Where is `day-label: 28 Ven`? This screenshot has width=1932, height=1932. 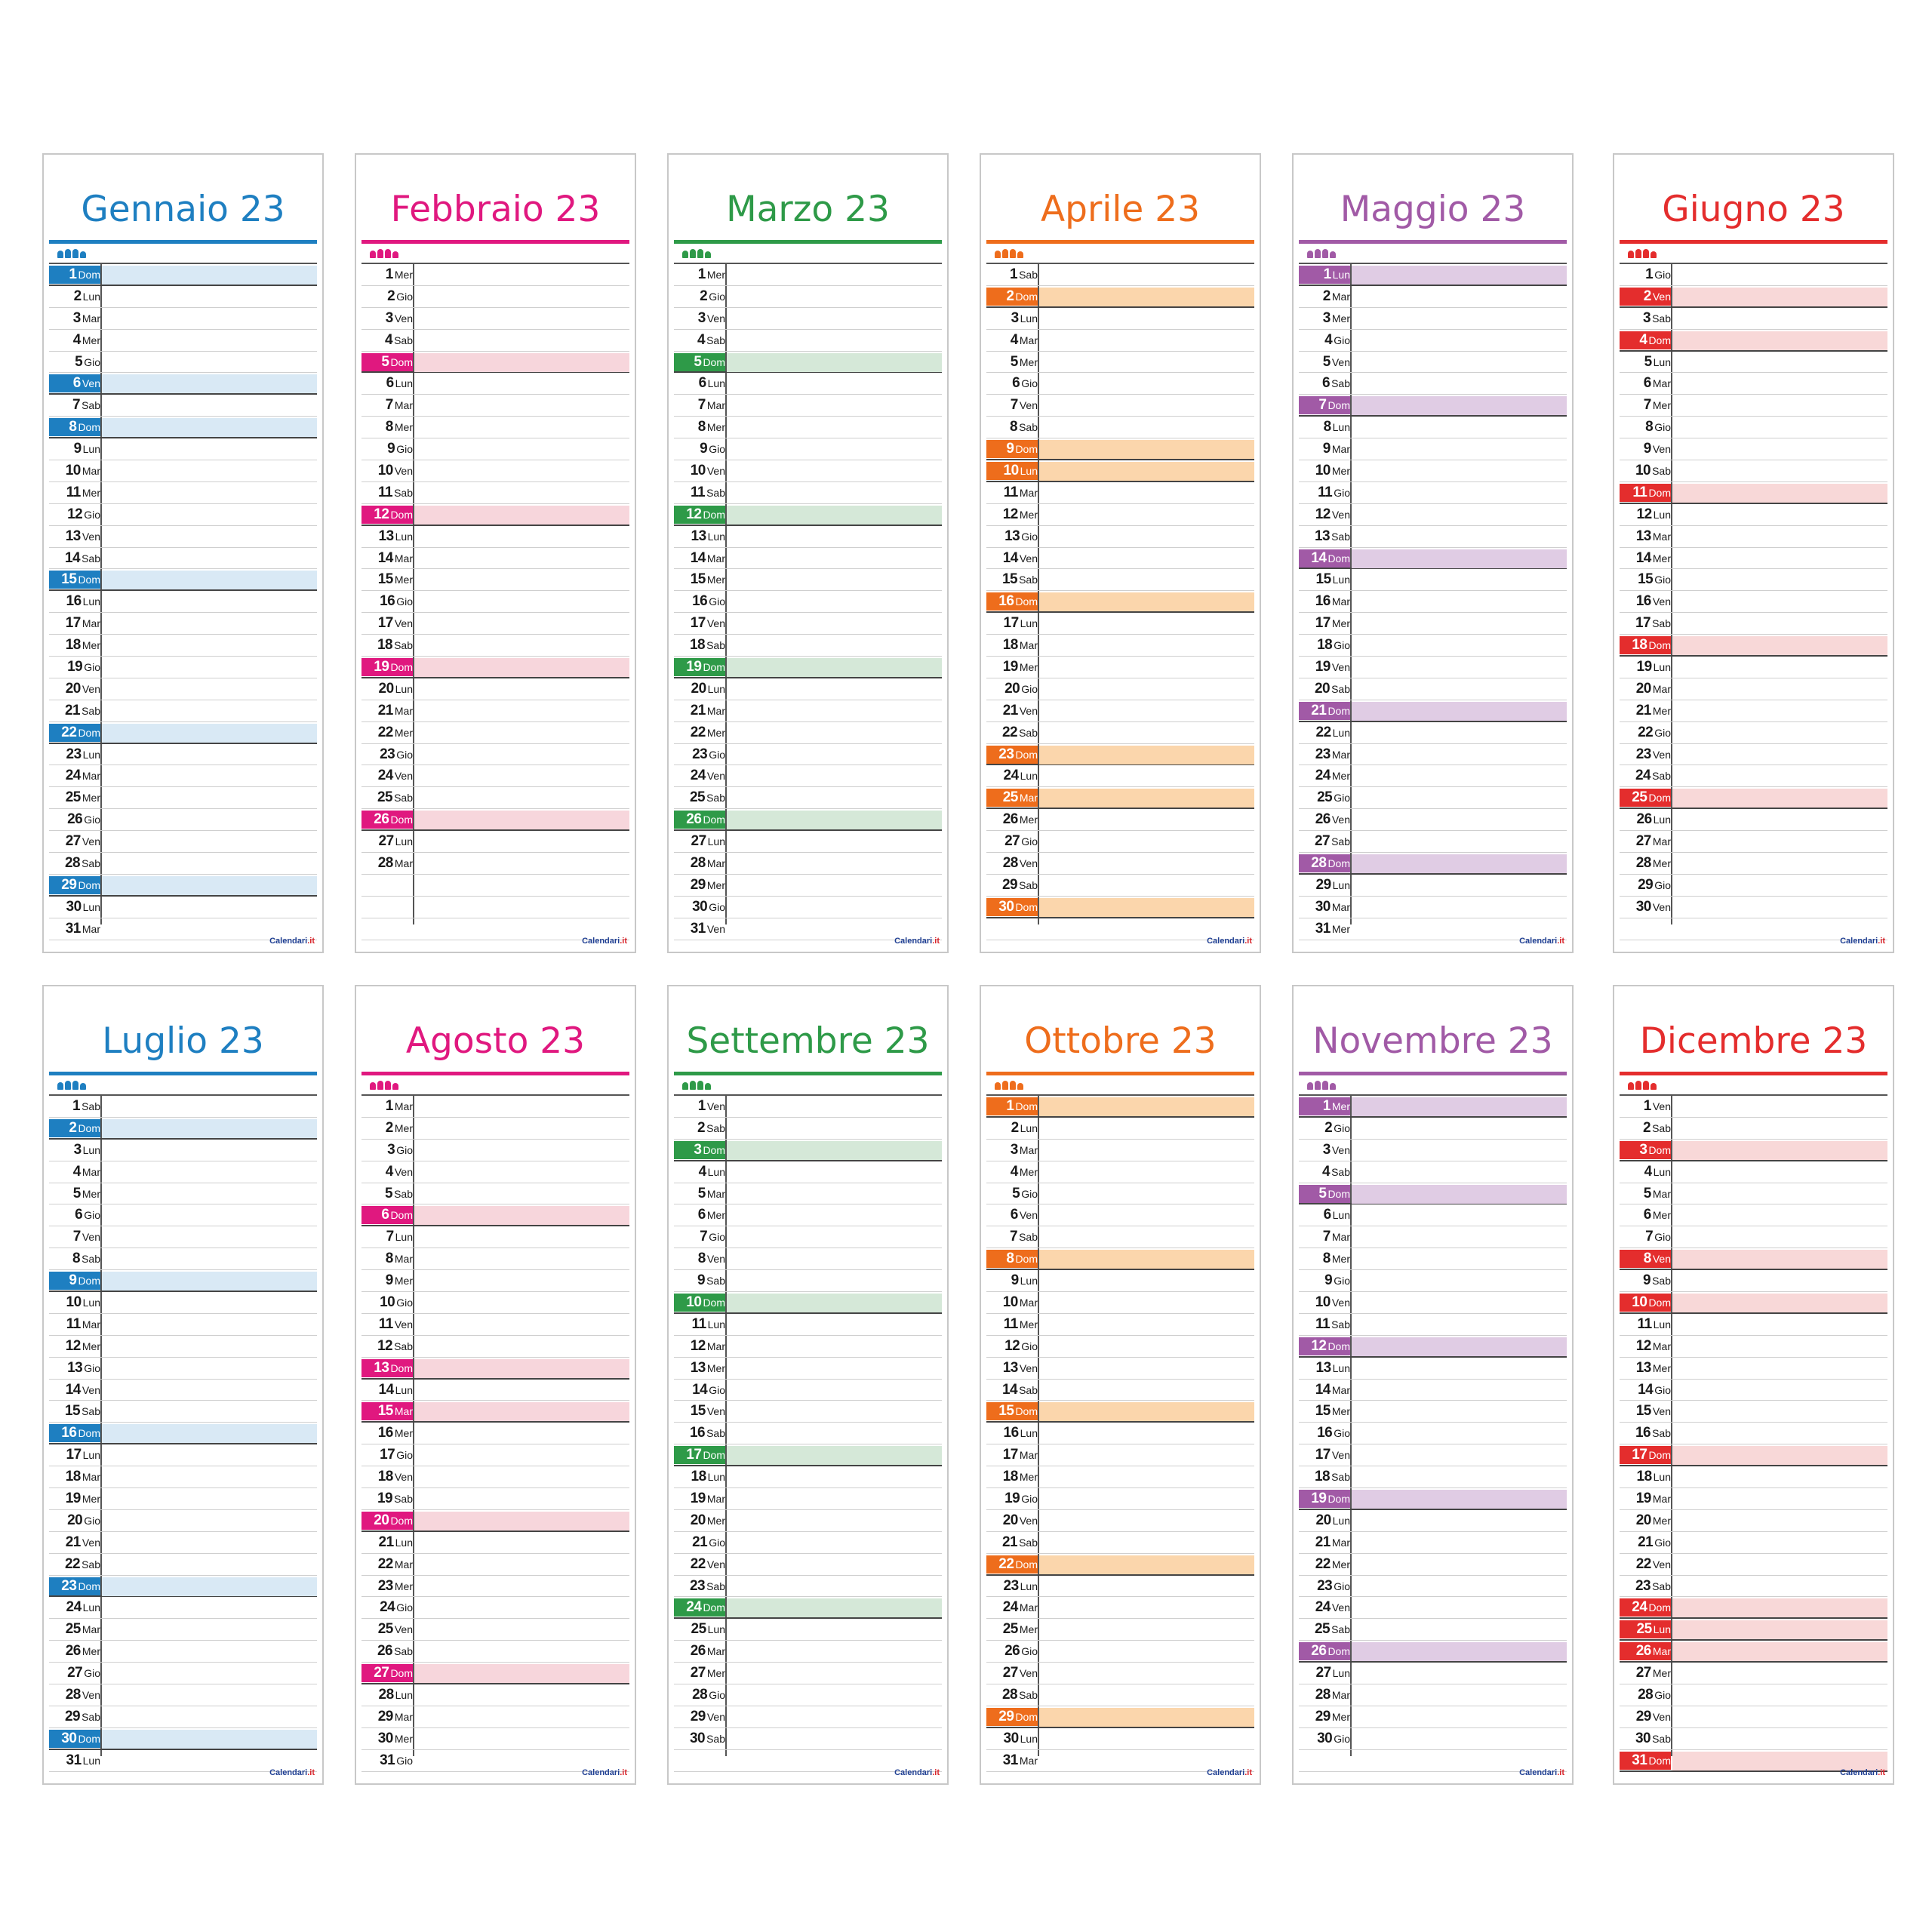
day-label: 28 Ven is located at coordinates (74, 1695).